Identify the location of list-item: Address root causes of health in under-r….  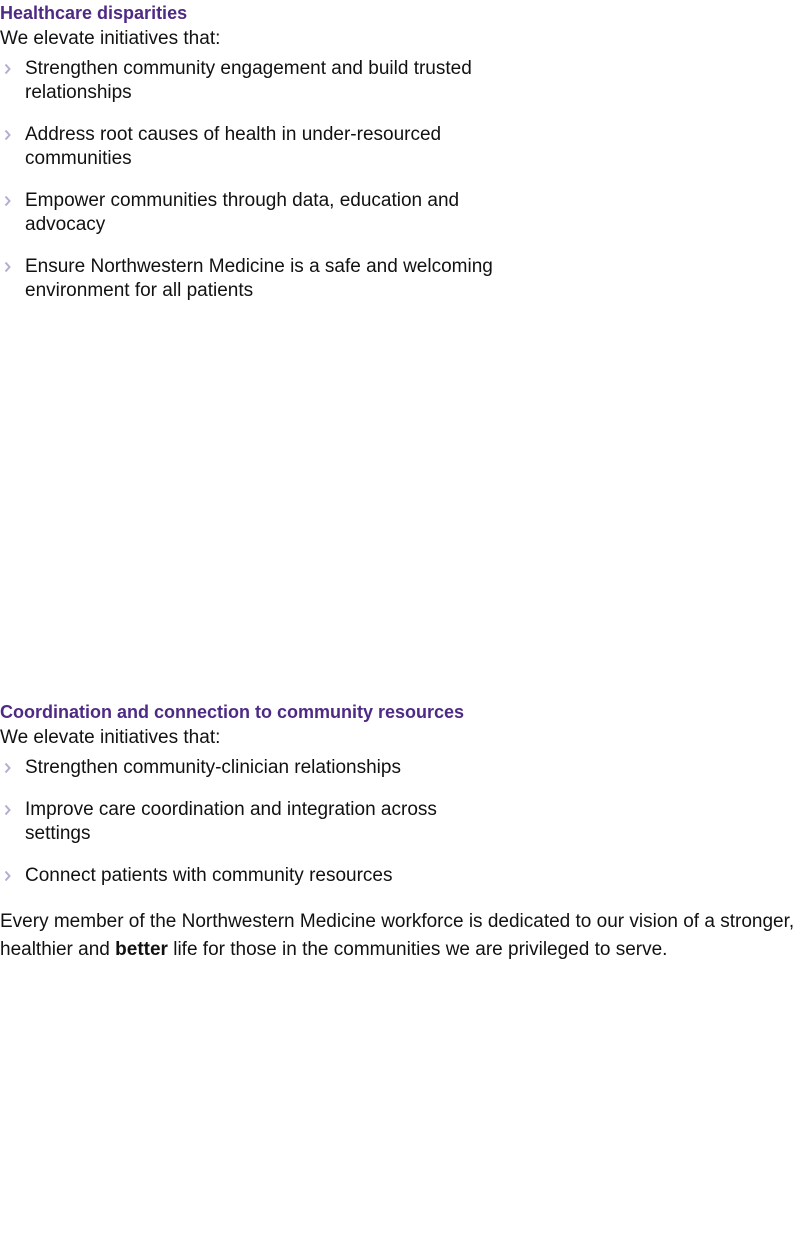
(252, 147).